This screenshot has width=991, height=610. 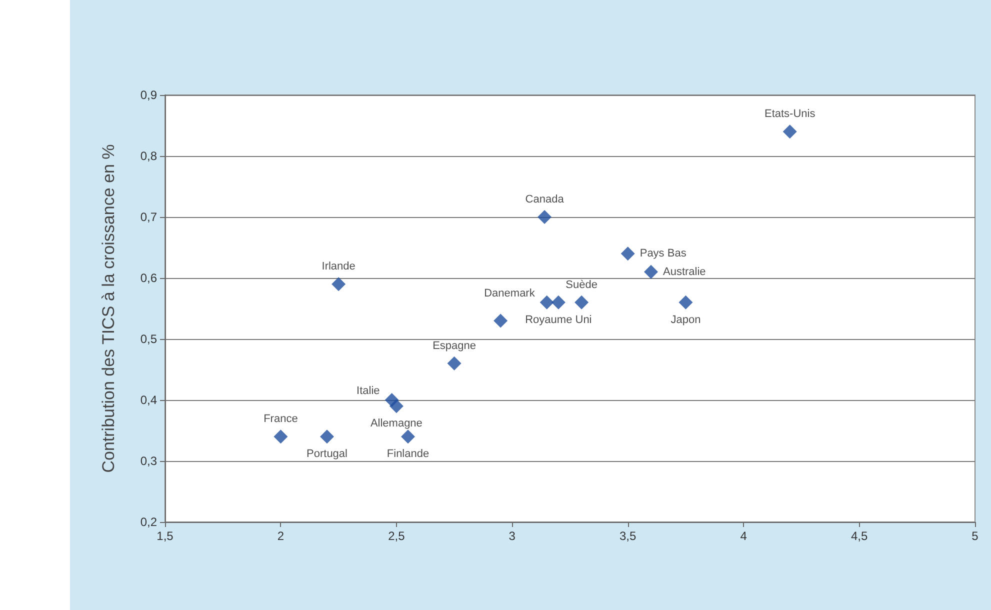 What do you see at coordinates (149, 522) in the screenshot?
I see `y-tick-label: 0,2` at bounding box center [149, 522].